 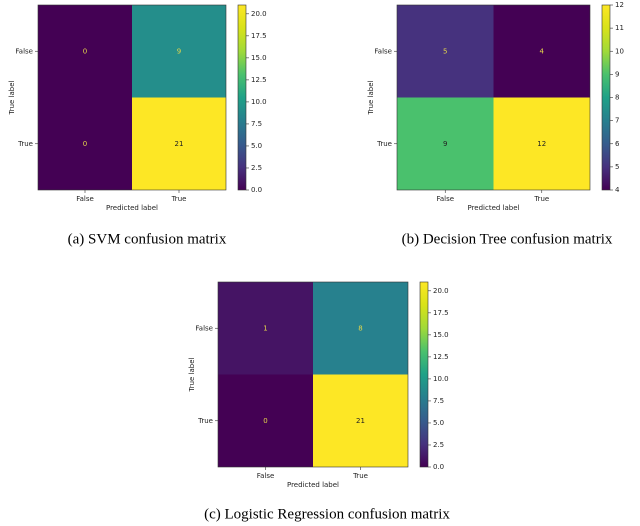 I want to click on colorbar-tick-label: 6, so click(x=617, y=144).